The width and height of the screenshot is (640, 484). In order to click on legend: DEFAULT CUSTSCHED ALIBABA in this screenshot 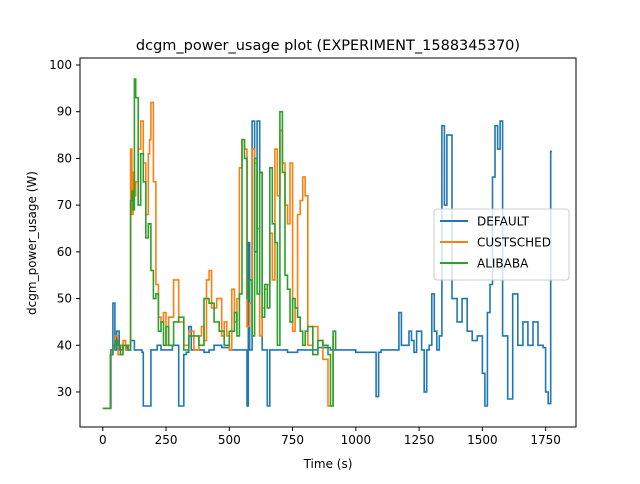, I will do `click(501, 244)`.